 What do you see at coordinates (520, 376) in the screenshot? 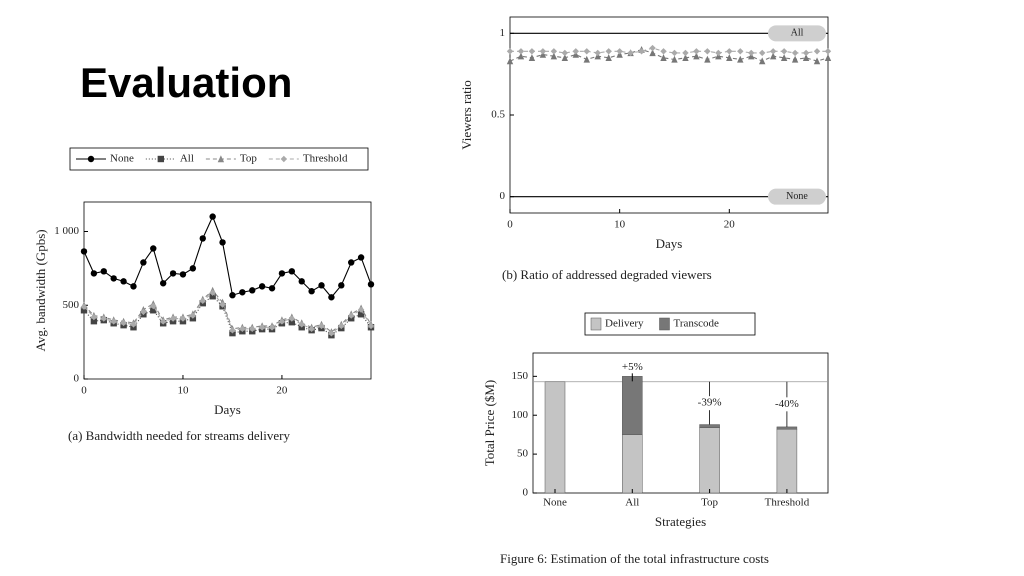
I see `y-tick-label: 150` at bounding box center [520, 376].